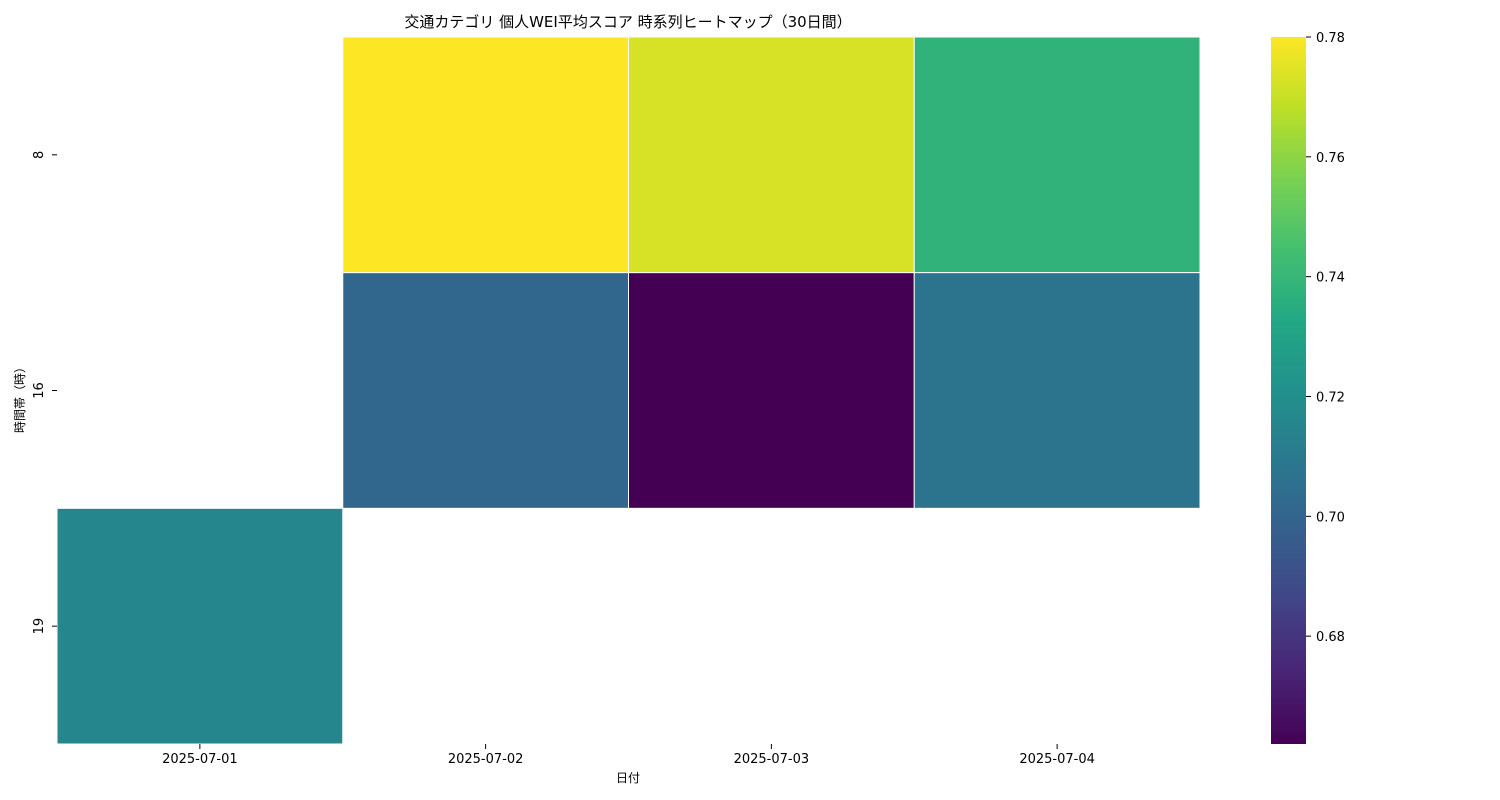  I want to click on x-tick-label: 2025-07-02, so click(486, 759).